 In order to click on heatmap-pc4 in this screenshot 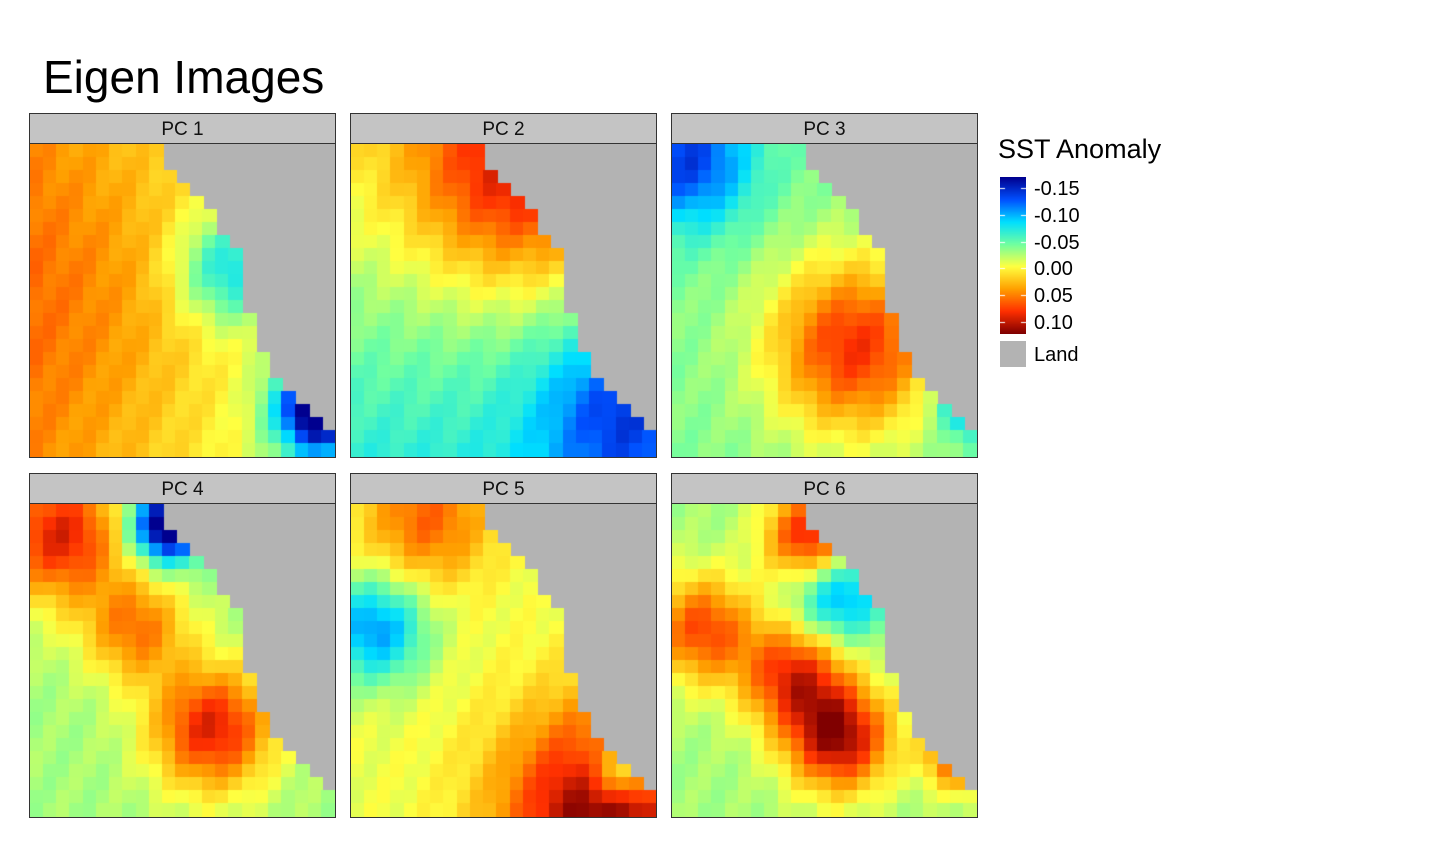, I will do `click(182, 661)`.